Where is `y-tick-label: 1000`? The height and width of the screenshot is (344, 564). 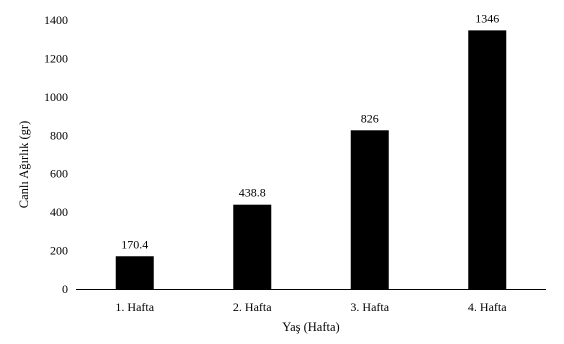
y-tick-label: 1000 is located at coordinates (56, 97).